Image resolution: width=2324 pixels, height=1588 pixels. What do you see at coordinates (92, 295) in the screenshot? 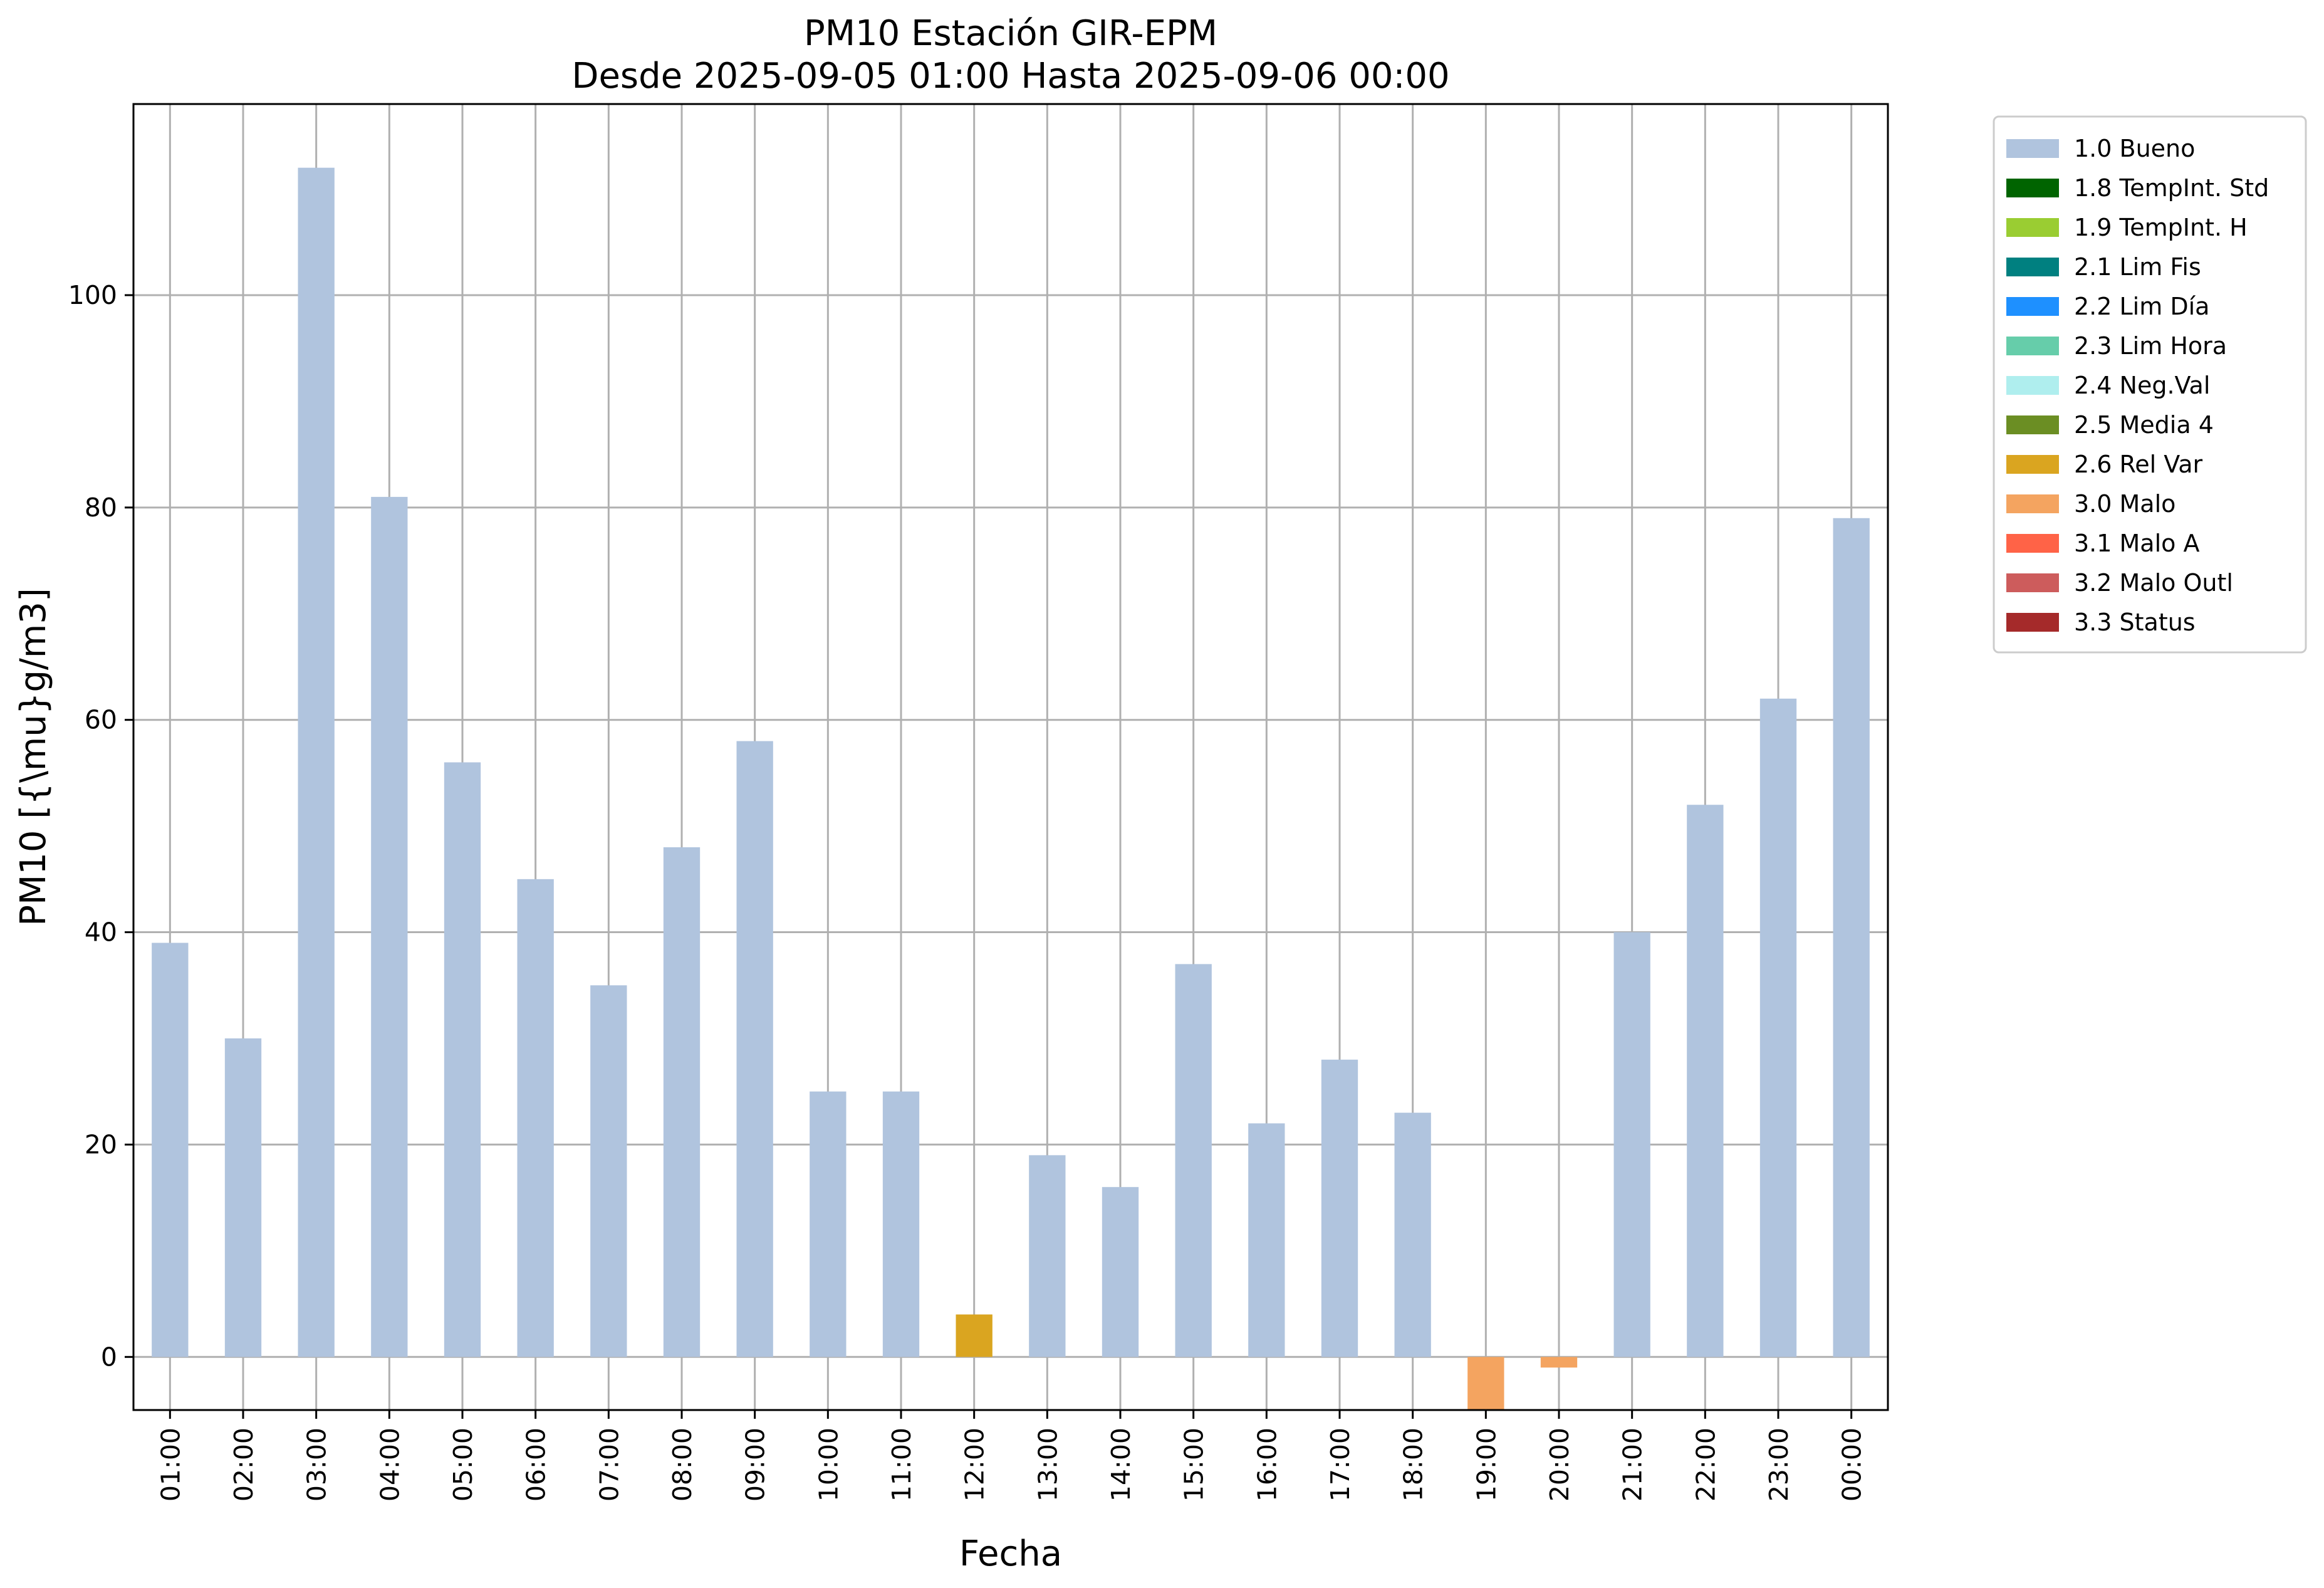
I see `y-tick-label: 100` at bounding box center [92, 295].